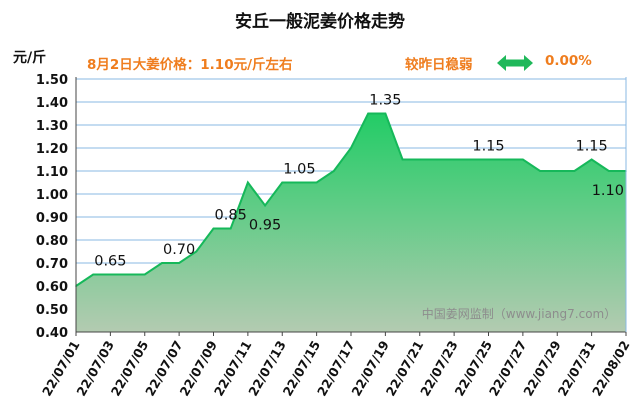  What do you see at coordinates (52, 149) in the screenshot?
I see `y-tick-label: 1.20` at bounding box center [52, 149].